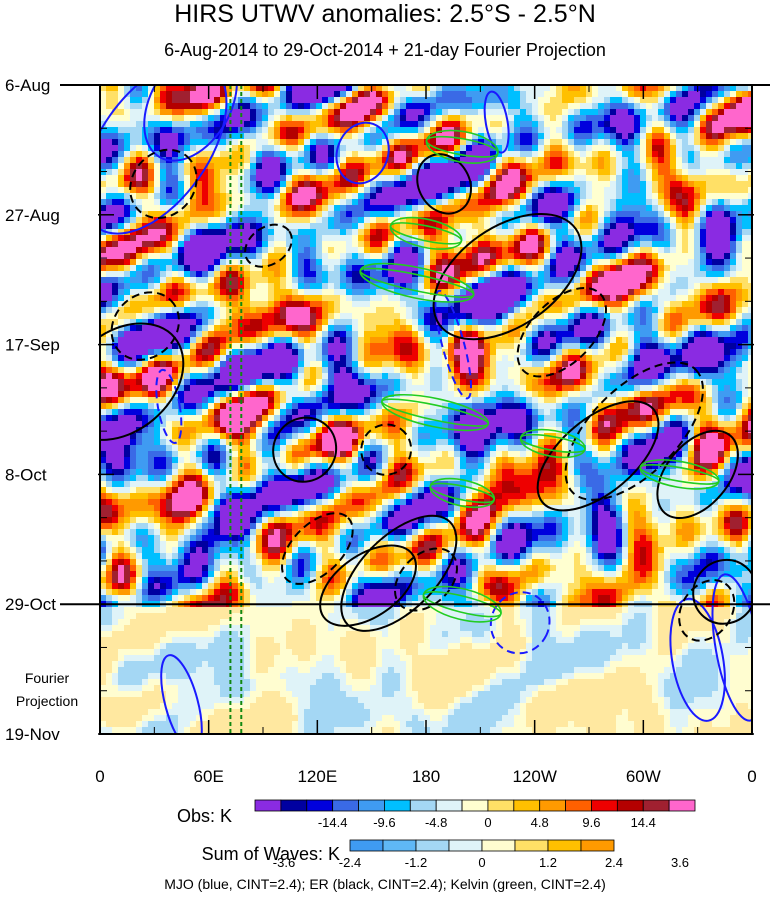 This screenshot has height=899, width=770. Describe the element at coordinates (540, 822) in the screenshot. I see `colorbar-tick-label: 4.8` at that location.